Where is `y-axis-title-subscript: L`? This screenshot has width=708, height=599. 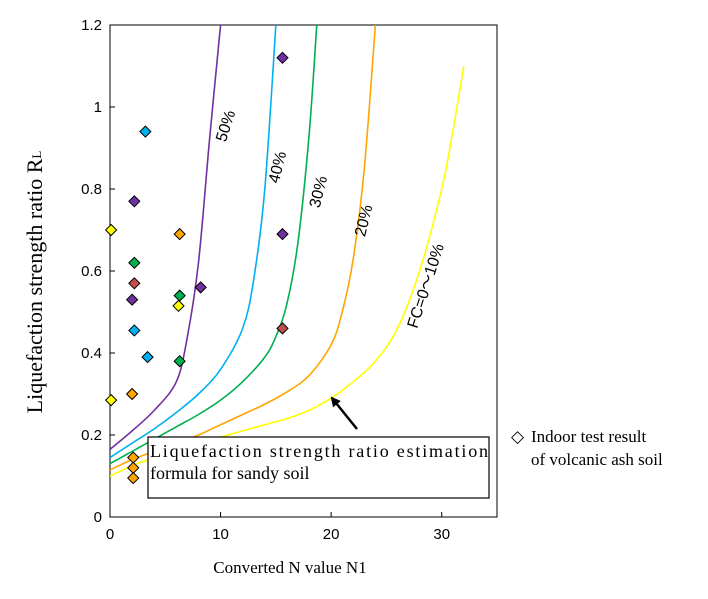
y-axis-title-subscript: L is located at coordinates (36, 155).